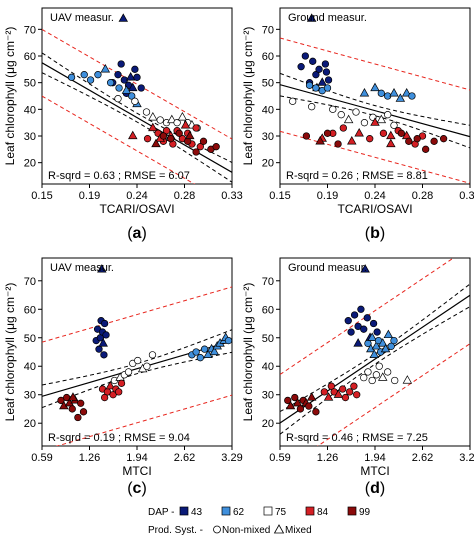 The width and height of the screenshot is (474, 542). What do you see at coordinates (137, 233) in the screenshot?
I see `panel-label: (a)` at bounding box center [137, 233].